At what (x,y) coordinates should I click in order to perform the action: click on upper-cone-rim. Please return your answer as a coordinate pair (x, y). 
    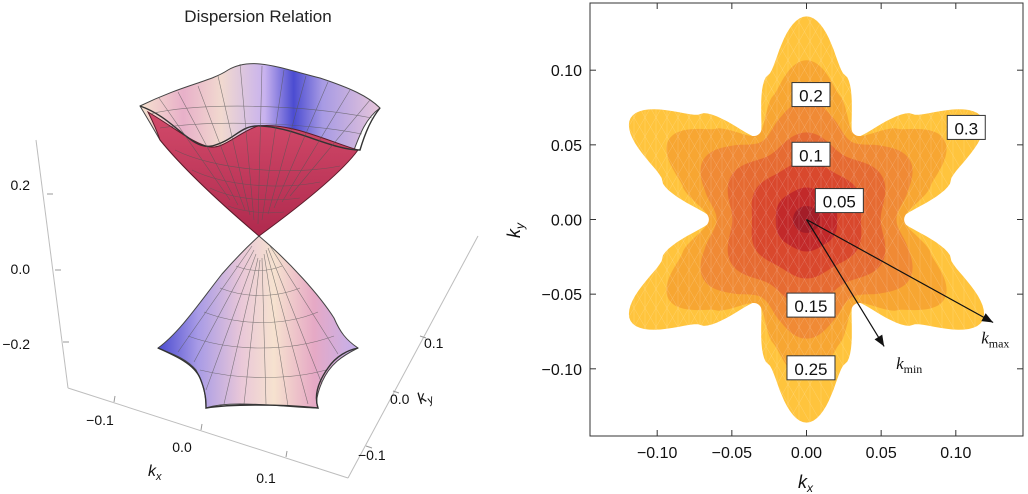
    Looking at the image, I should click on (260, 128).